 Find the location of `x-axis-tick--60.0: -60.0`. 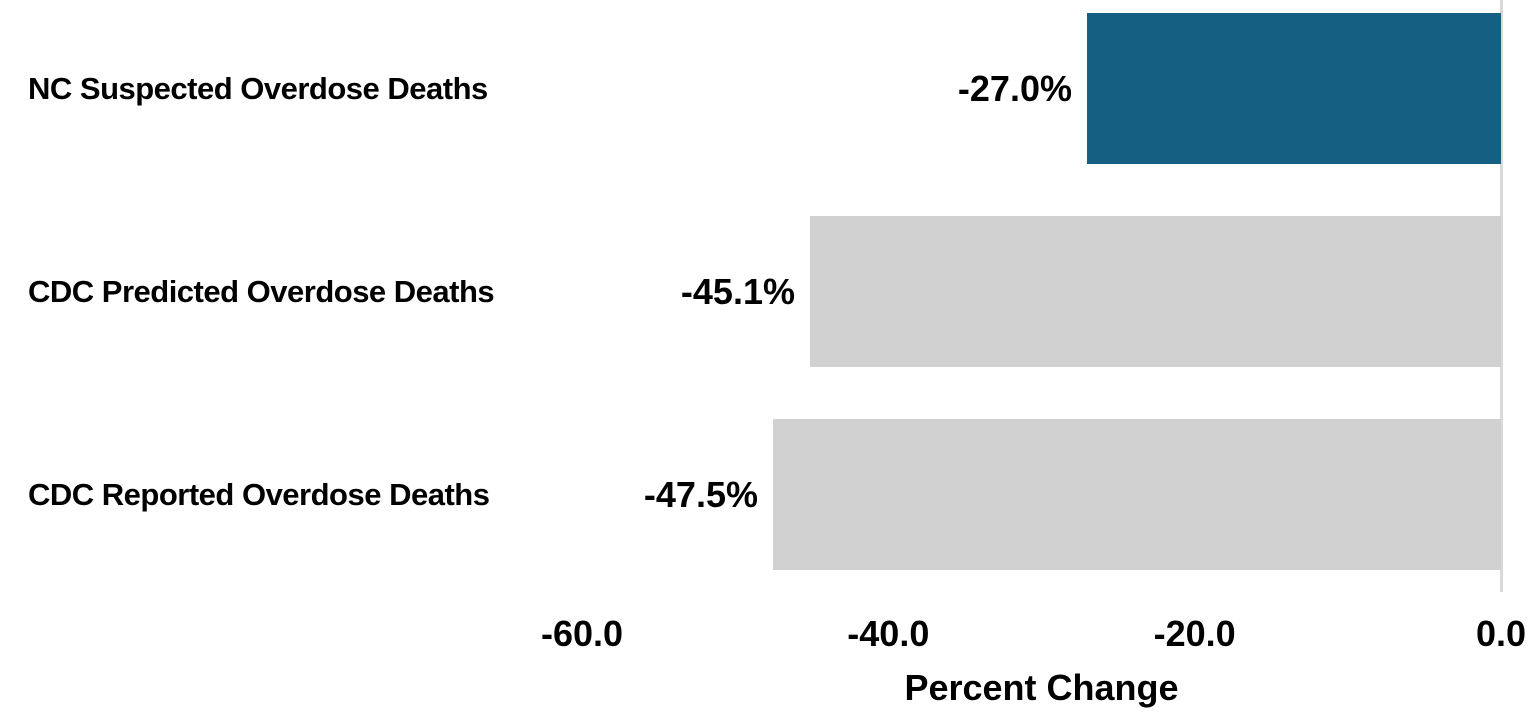

x-axis-tick--60.0: -60.0 is located at coordinates (582, 633).